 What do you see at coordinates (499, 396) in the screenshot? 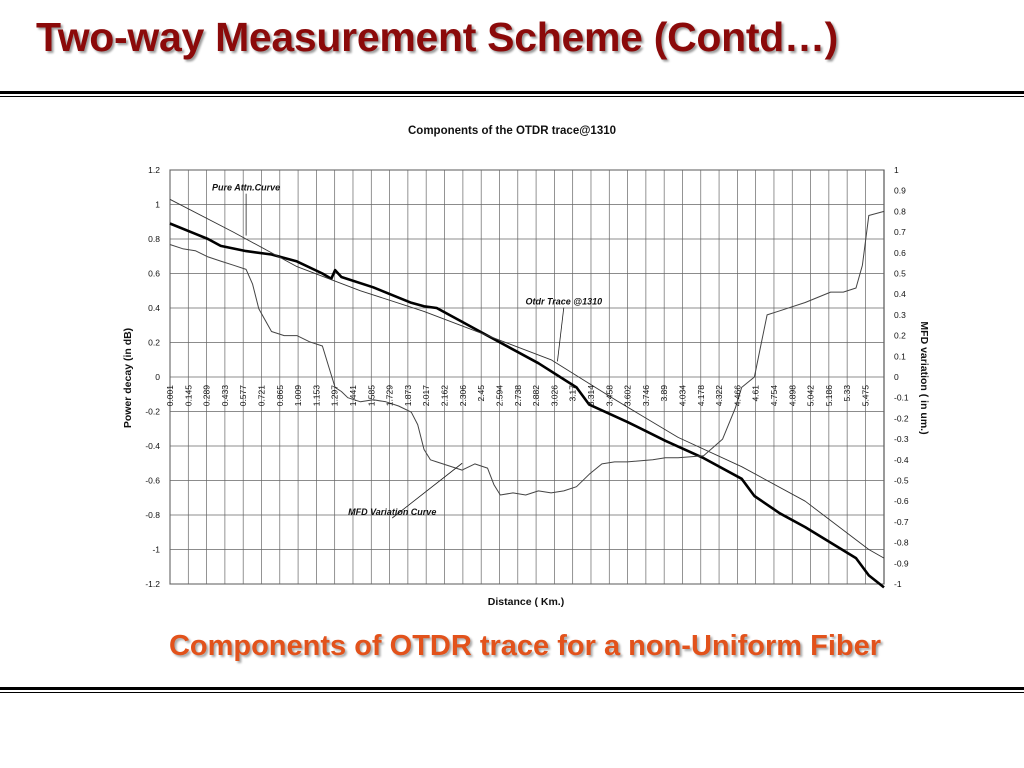
I see `x-tick-label: 2.594` at bounding box center [499, 396].